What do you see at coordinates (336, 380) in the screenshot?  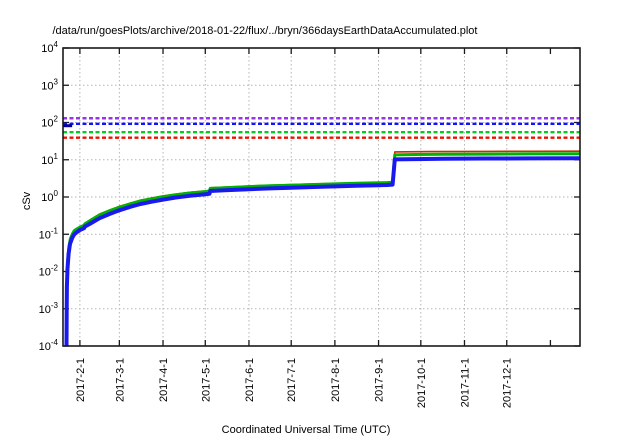 I see `x-tick-label: 2017-8-1` at bounding box center [336, 380].